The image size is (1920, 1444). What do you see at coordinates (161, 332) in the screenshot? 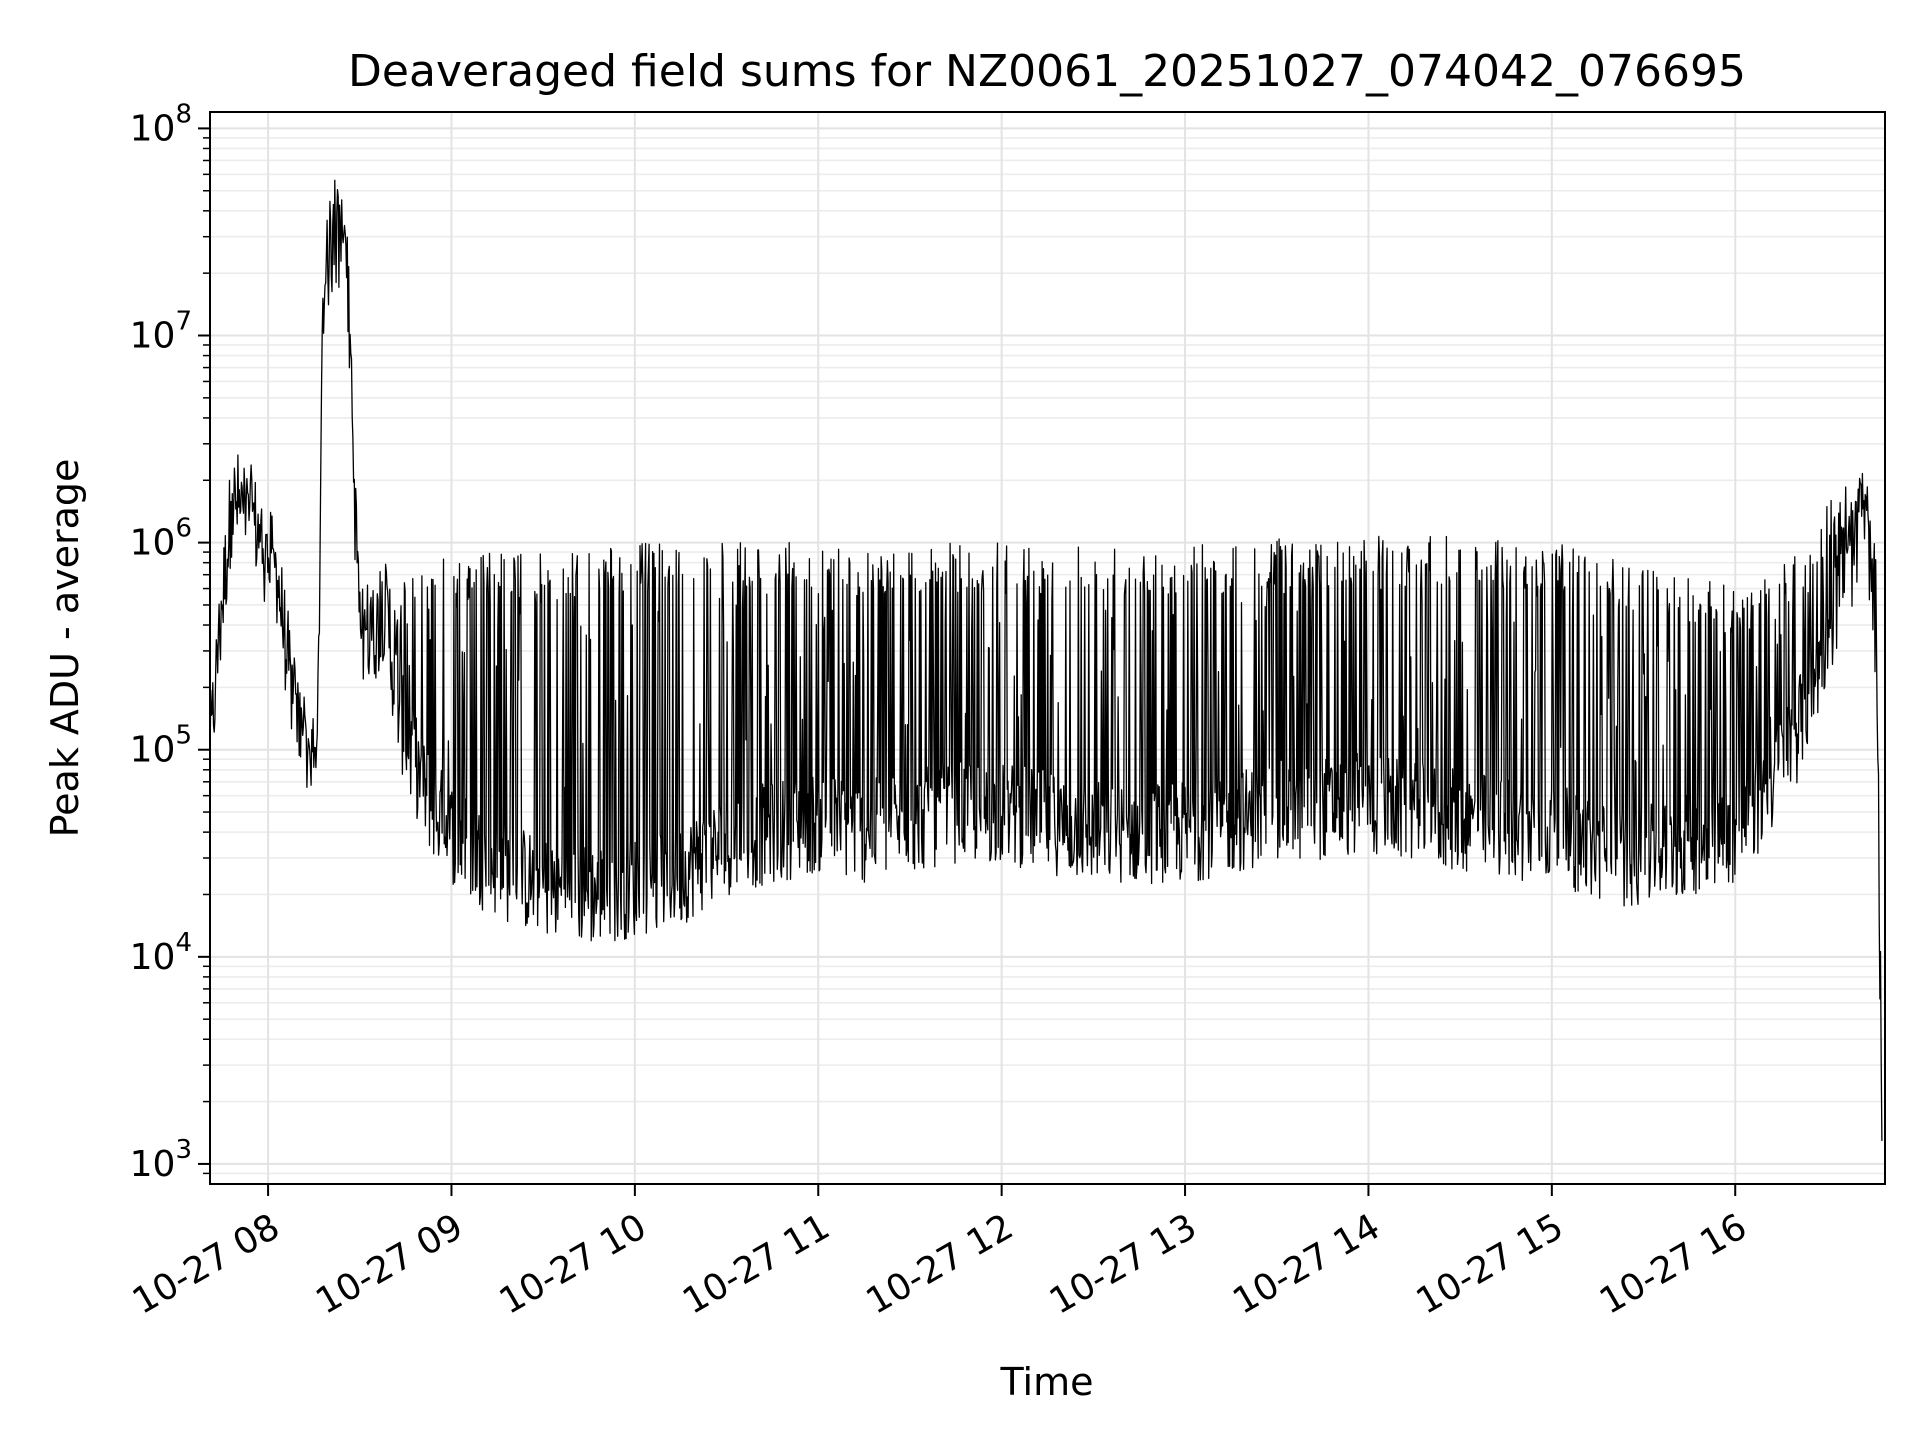
I see `y-tick-label: 10⁷` at bounding box center [161, 332].